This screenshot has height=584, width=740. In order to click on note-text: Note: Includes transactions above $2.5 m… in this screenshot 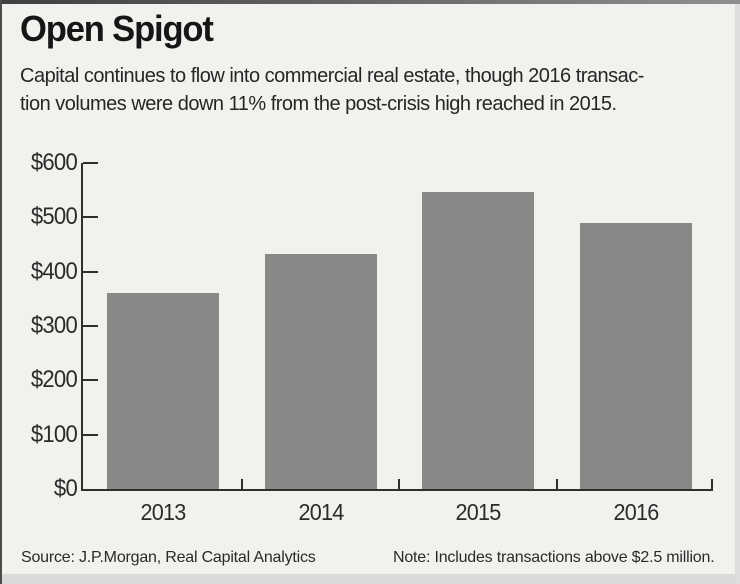, I will do `click(554, 557)`.